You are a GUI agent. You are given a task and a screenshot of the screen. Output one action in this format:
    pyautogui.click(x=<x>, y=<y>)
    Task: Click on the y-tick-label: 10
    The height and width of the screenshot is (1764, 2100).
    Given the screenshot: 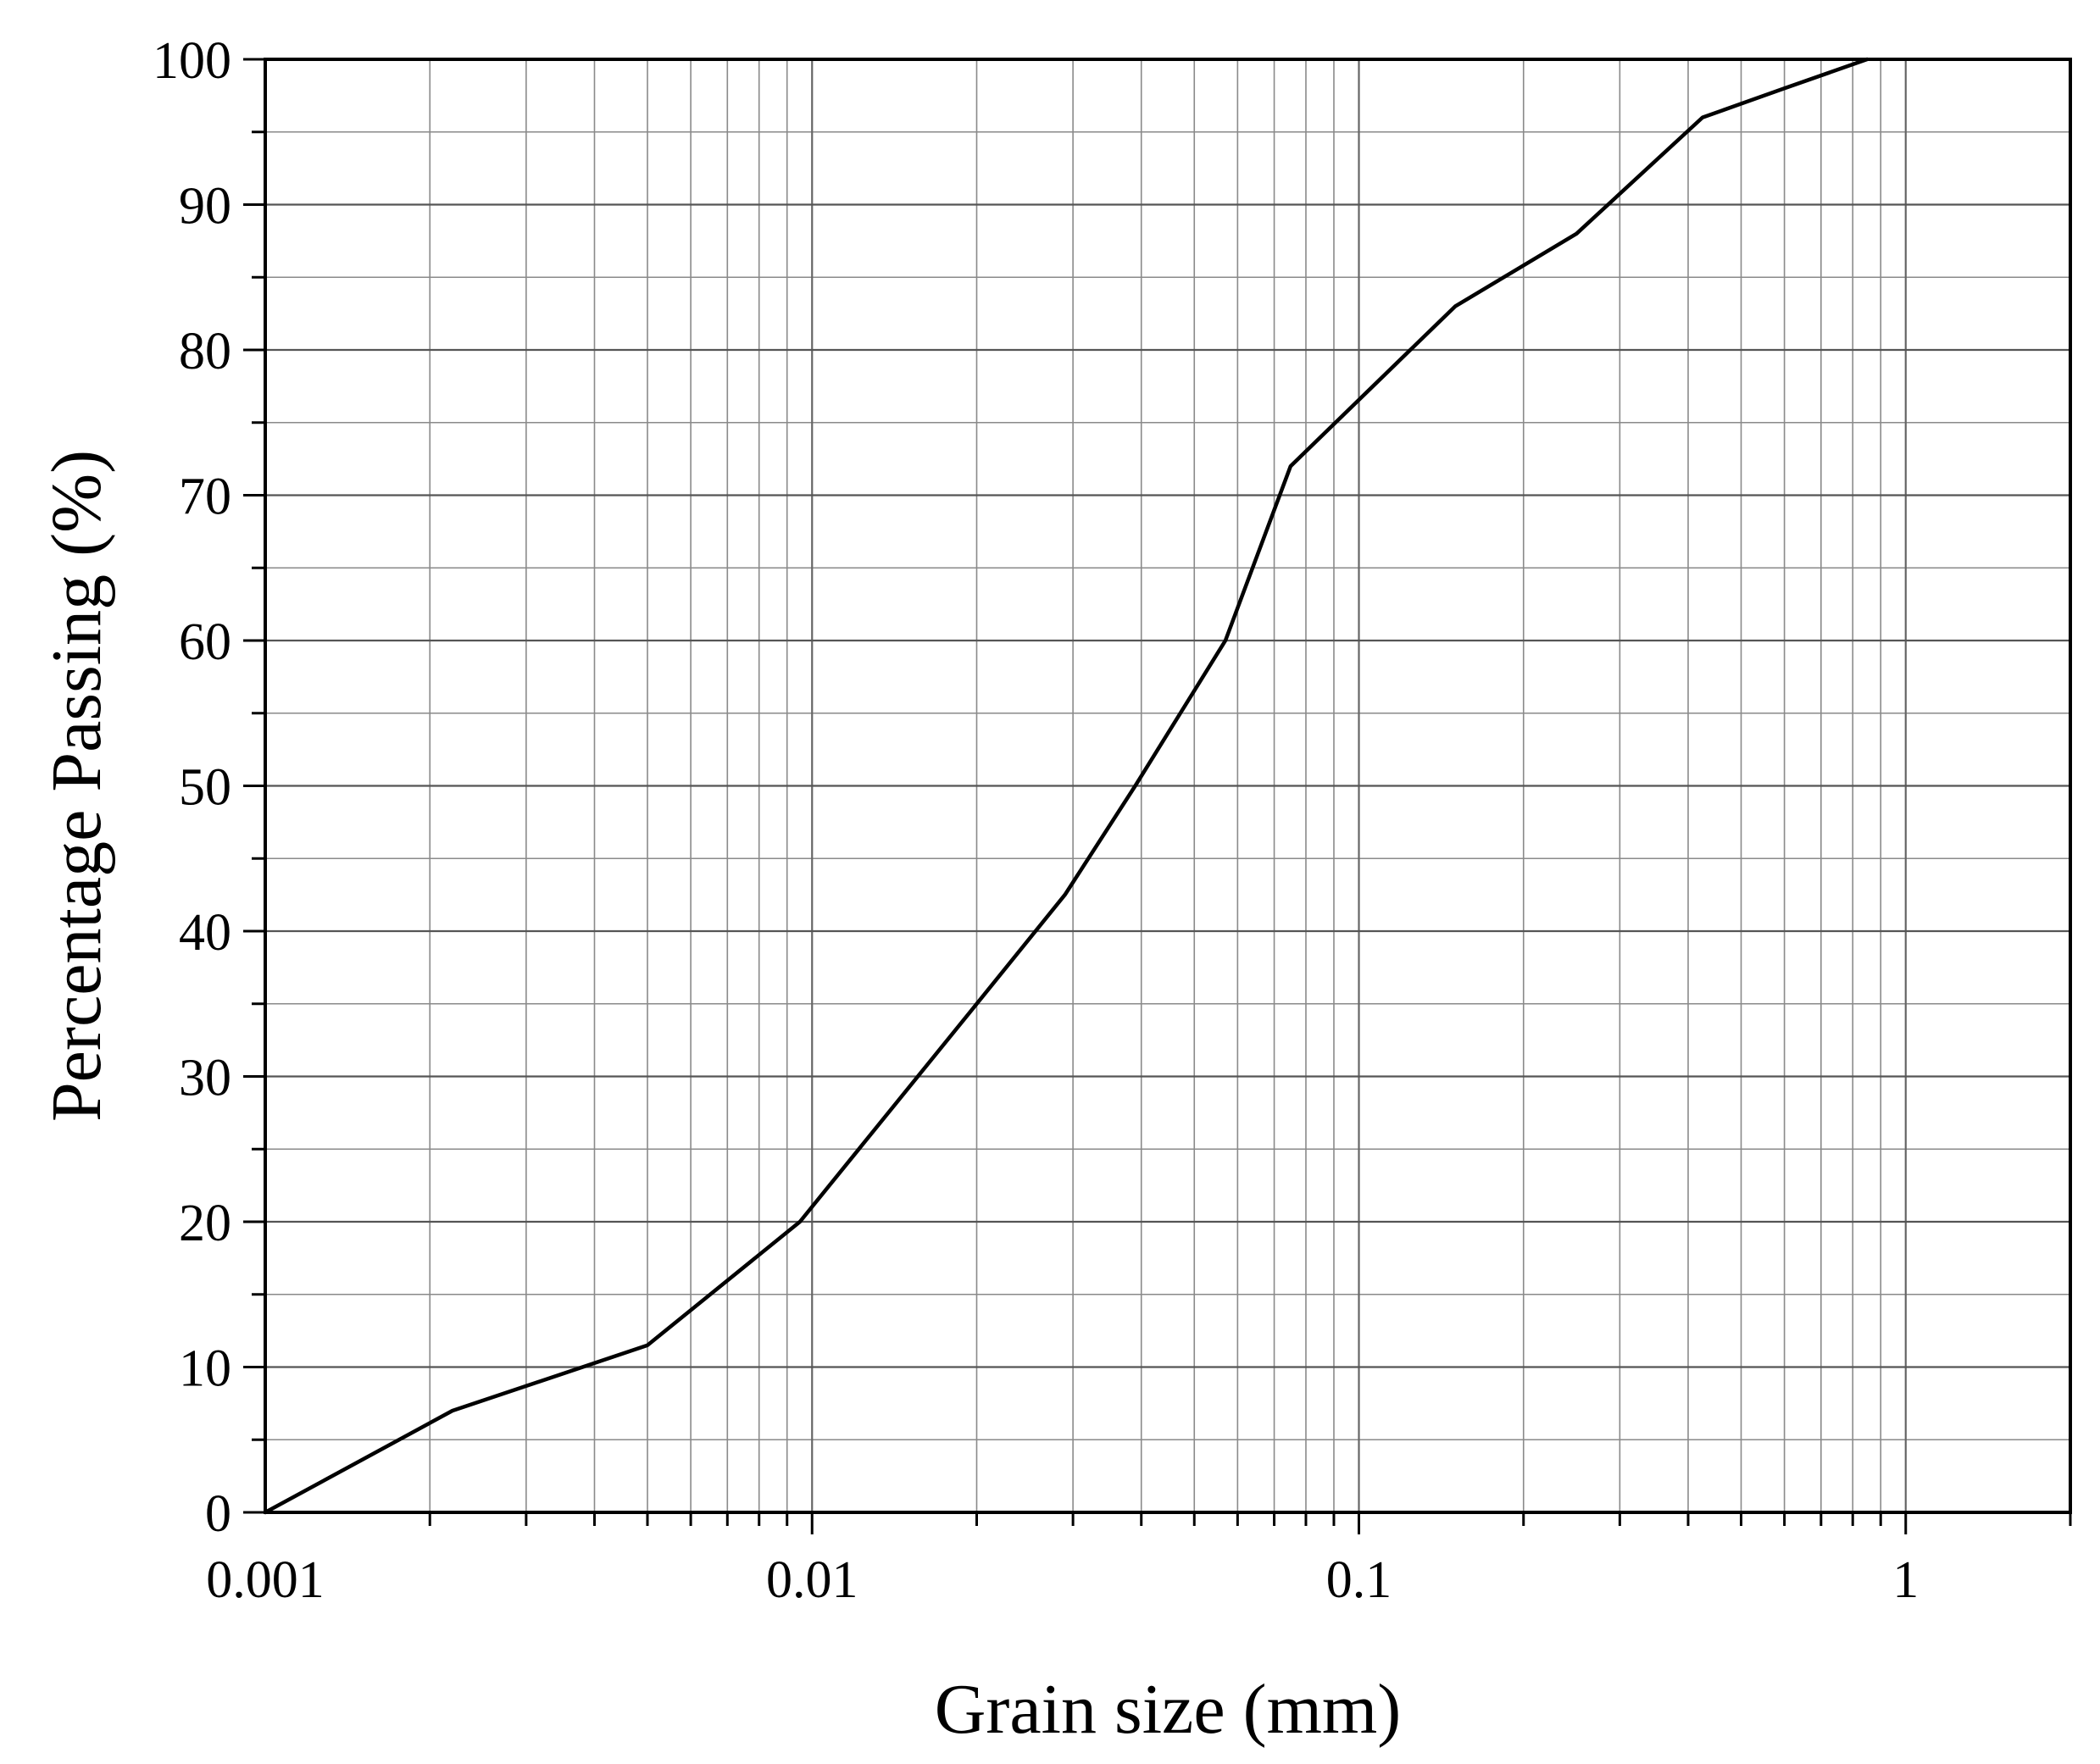 What is the action you would take?
    pyautogui.click(x=205, y=1369)
    